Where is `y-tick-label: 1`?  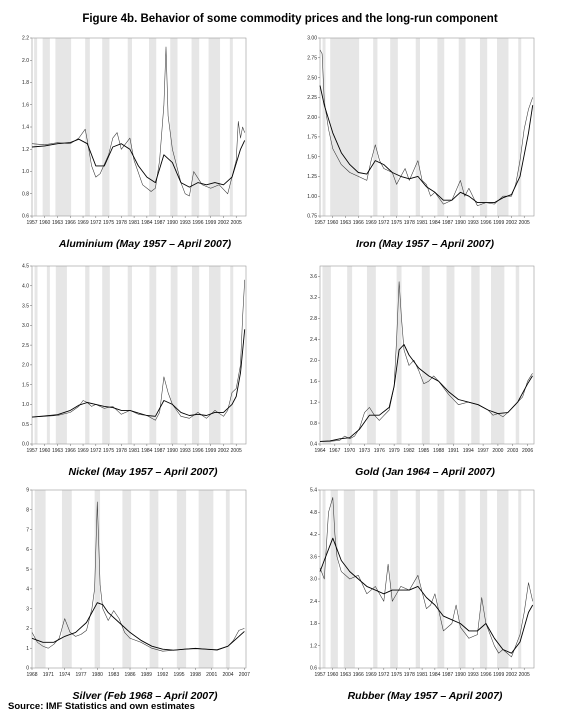 y-tick-label: 1 is located at coordinates (27, 649).